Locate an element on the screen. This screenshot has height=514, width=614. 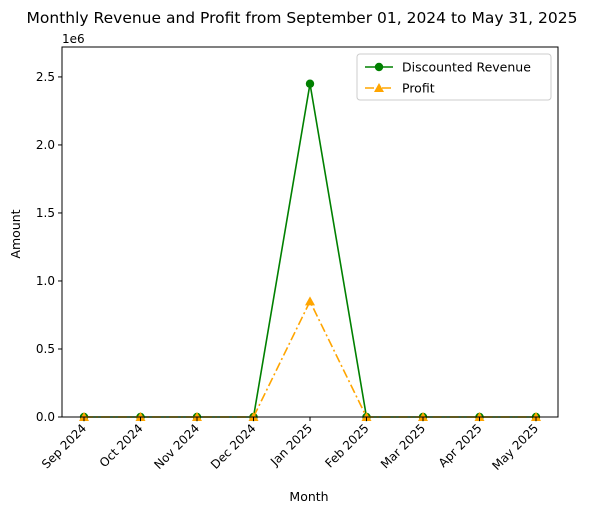
y-tick-label: 1.5 is located at coordinates (45, 213).